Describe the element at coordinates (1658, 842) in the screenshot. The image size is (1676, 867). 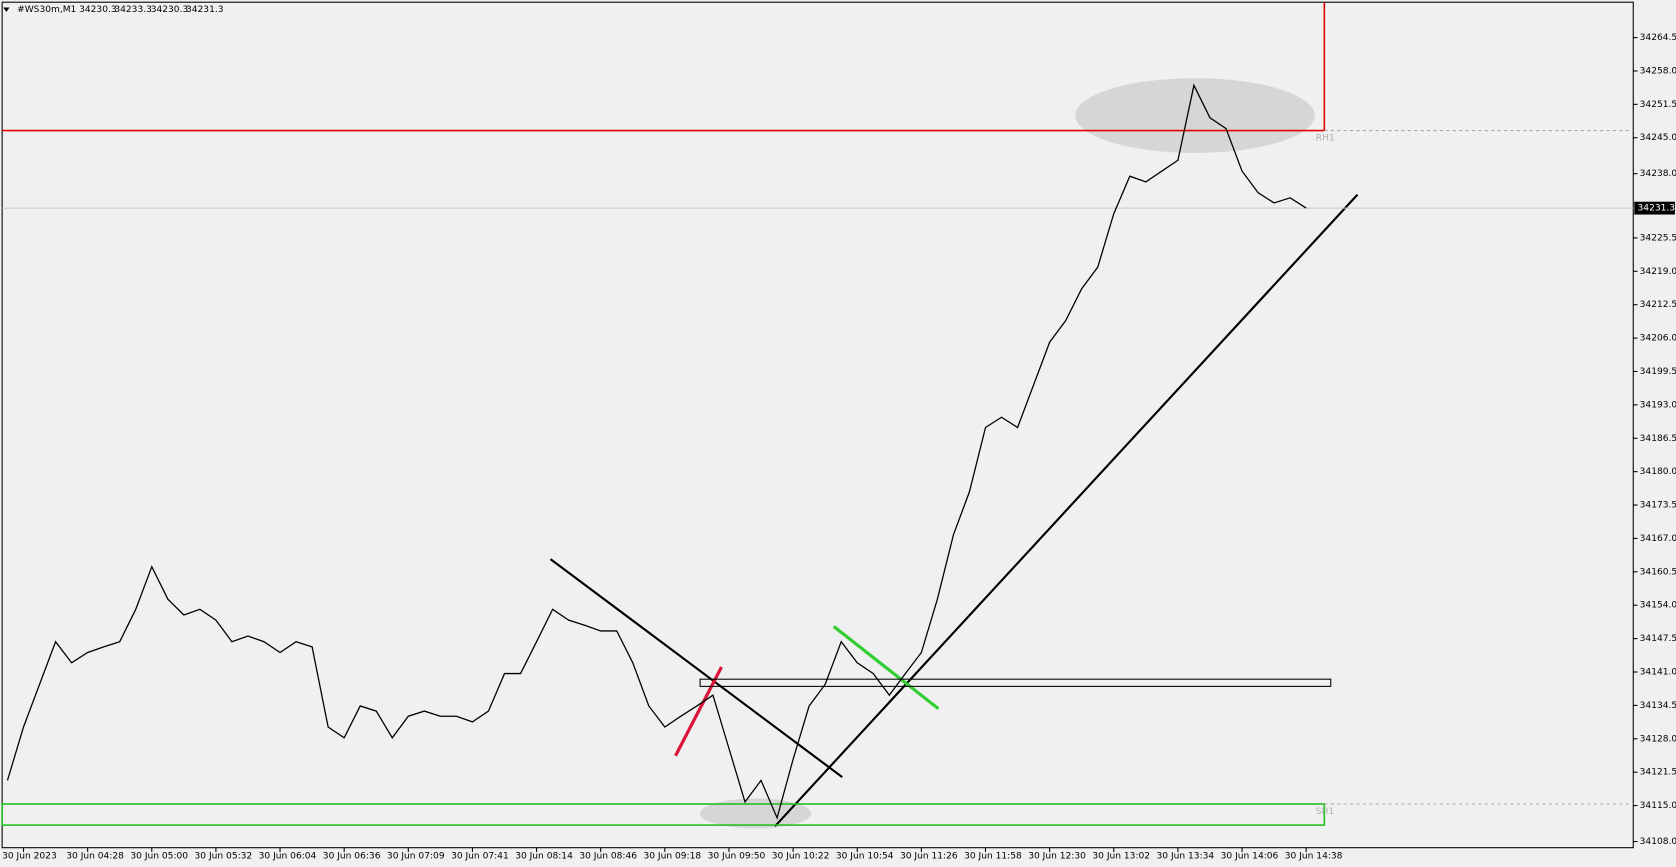
I see `y-tick-label: 34108.0` at that location.